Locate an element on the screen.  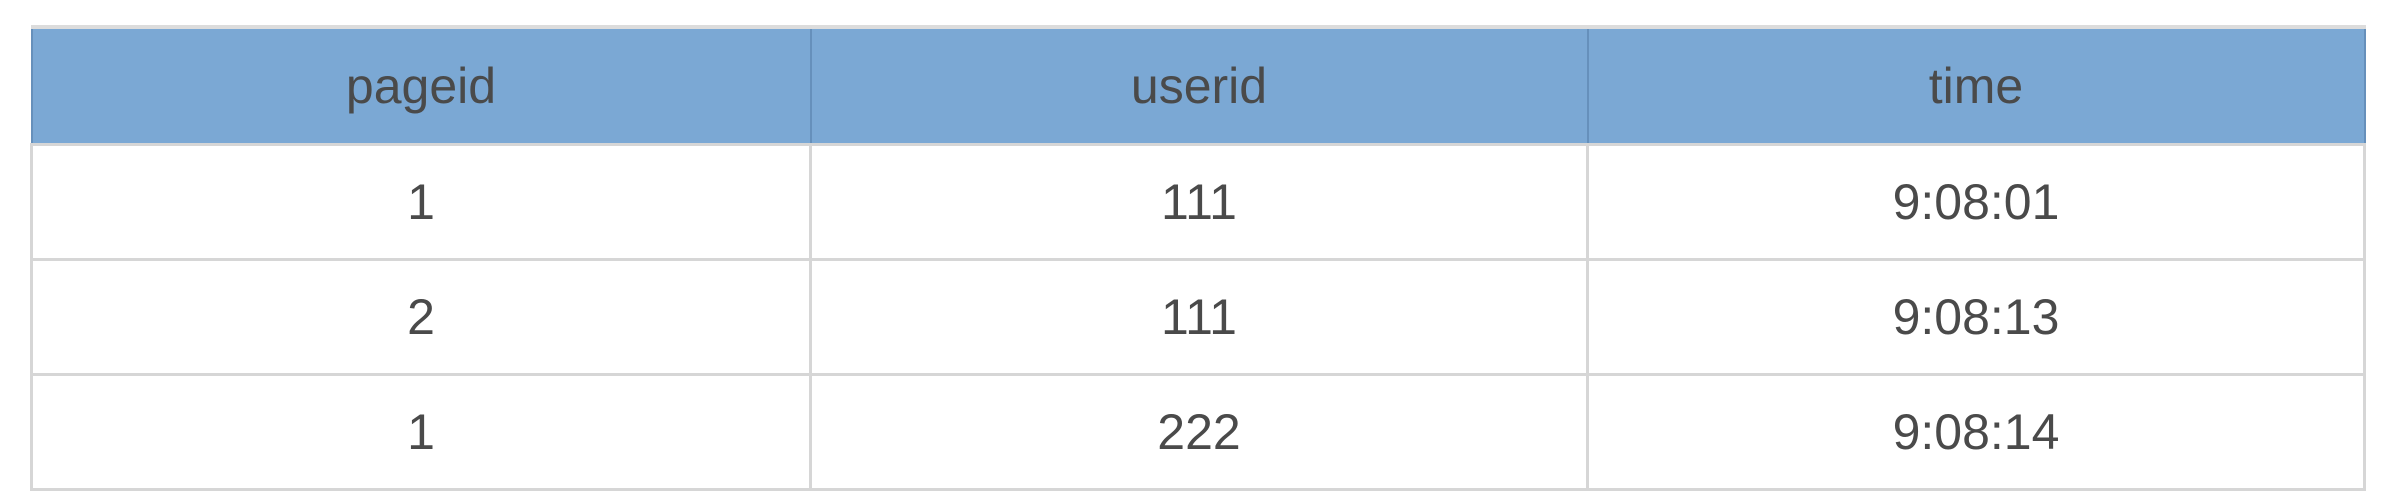
cell-time: 9:08:13 is located at coordinates (1976, 317).